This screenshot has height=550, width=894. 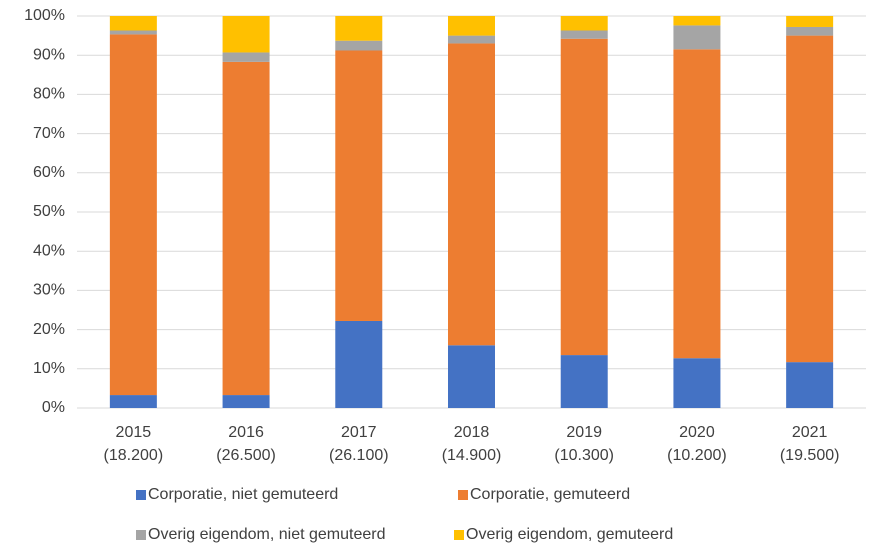 I want to click on x-tick-label: (14.900), so click(x=472, y=455).